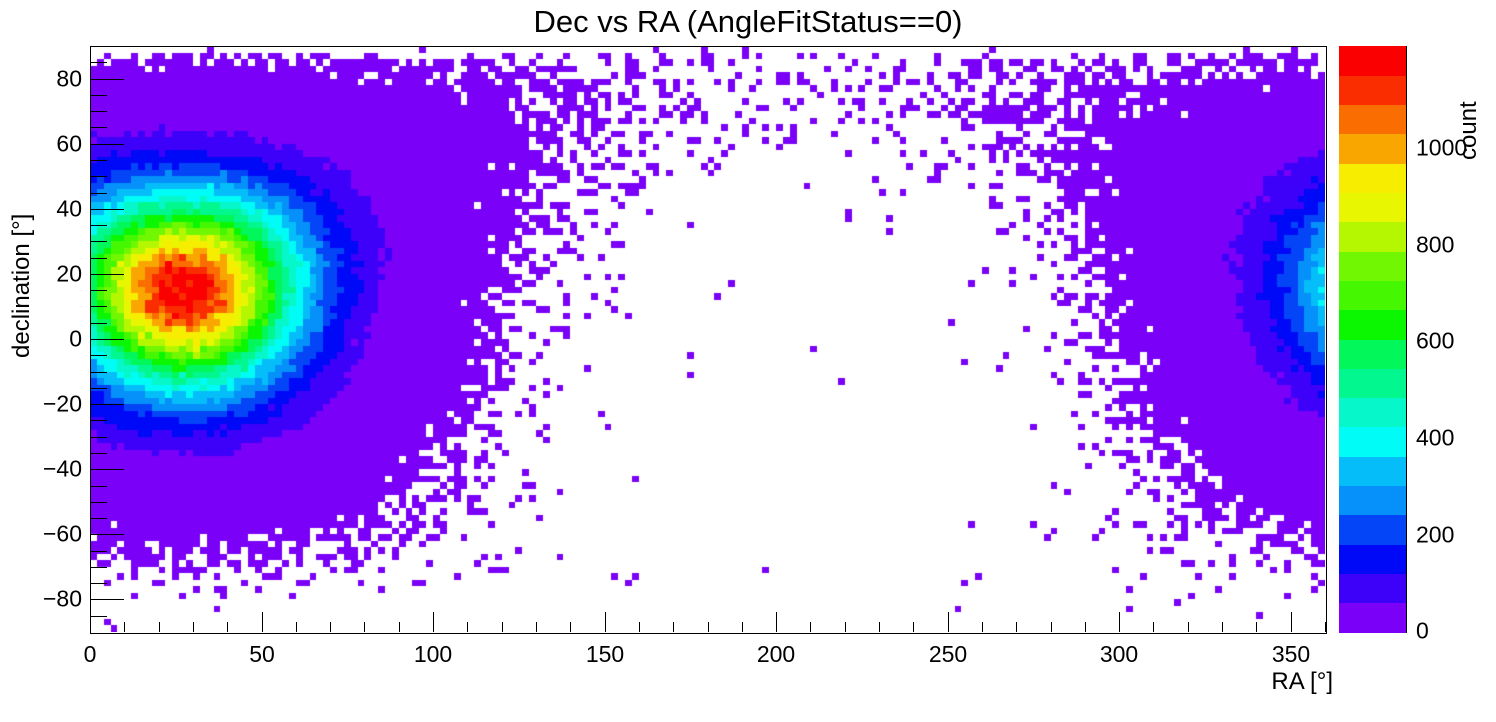  Describe the element at coordinates (1291, 654) in the screenshot. I see `x-axis-tick-label: 350` at that location.